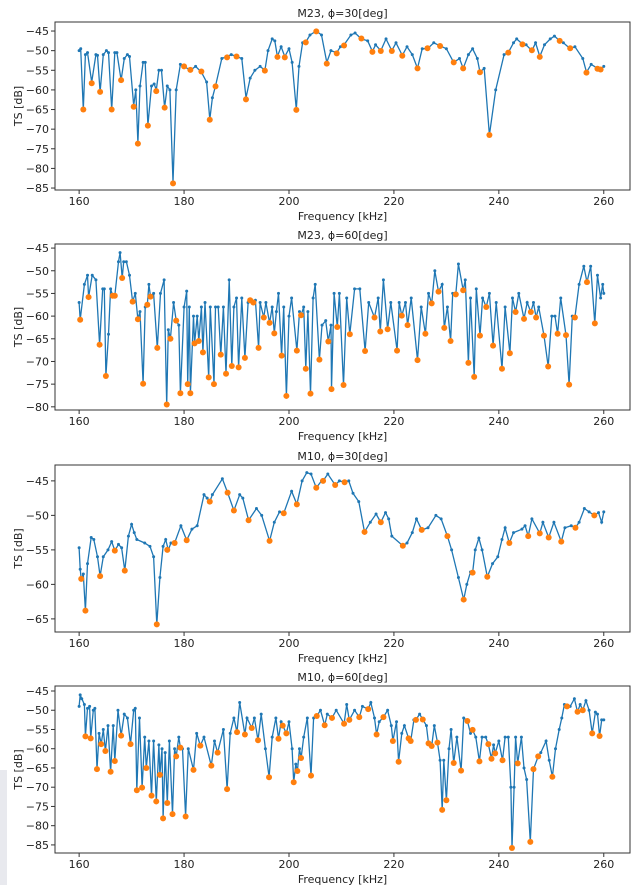 Image resolution: width=640 pixels, height=885 pixels. What do you see at coordinates (341, 328) in the screenshot?
I see `ts-line` at bounding box center [341, 328].